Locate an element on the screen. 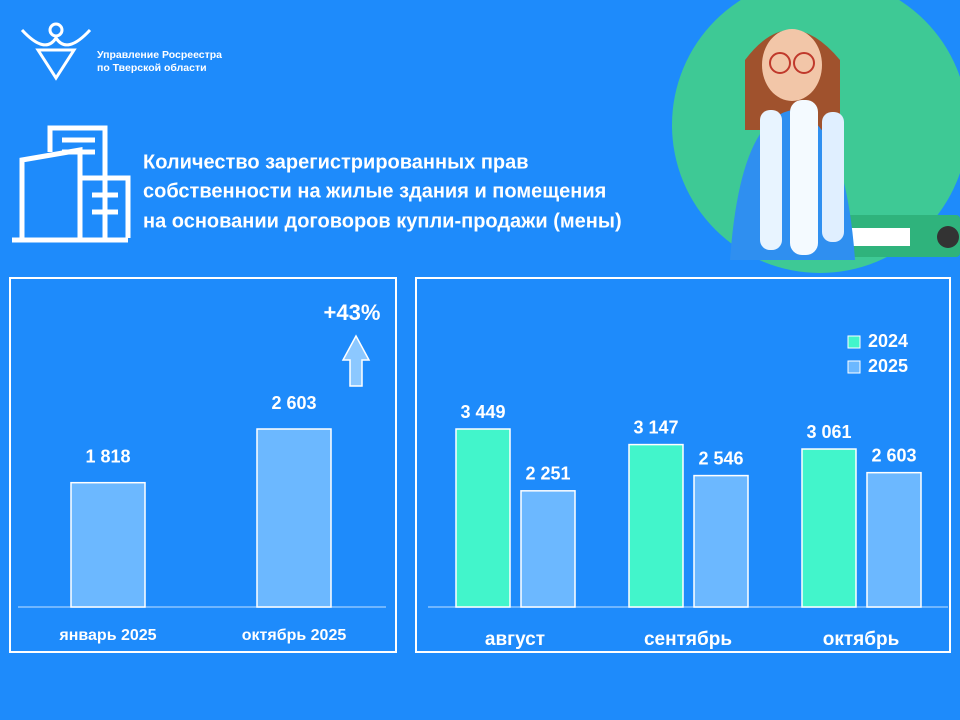 Image resolution: width=960 pixels, height=720 pixels. legend-label: 2024 is located at coordinates (888, 341).